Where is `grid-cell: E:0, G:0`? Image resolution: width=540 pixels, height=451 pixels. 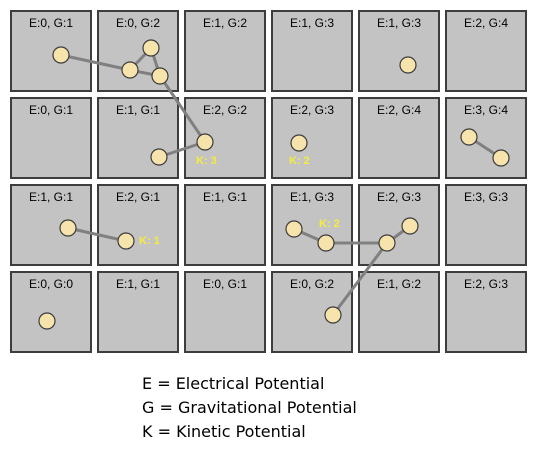
grid-cell: E:0, G:0 is located at coordinates (51, 312).